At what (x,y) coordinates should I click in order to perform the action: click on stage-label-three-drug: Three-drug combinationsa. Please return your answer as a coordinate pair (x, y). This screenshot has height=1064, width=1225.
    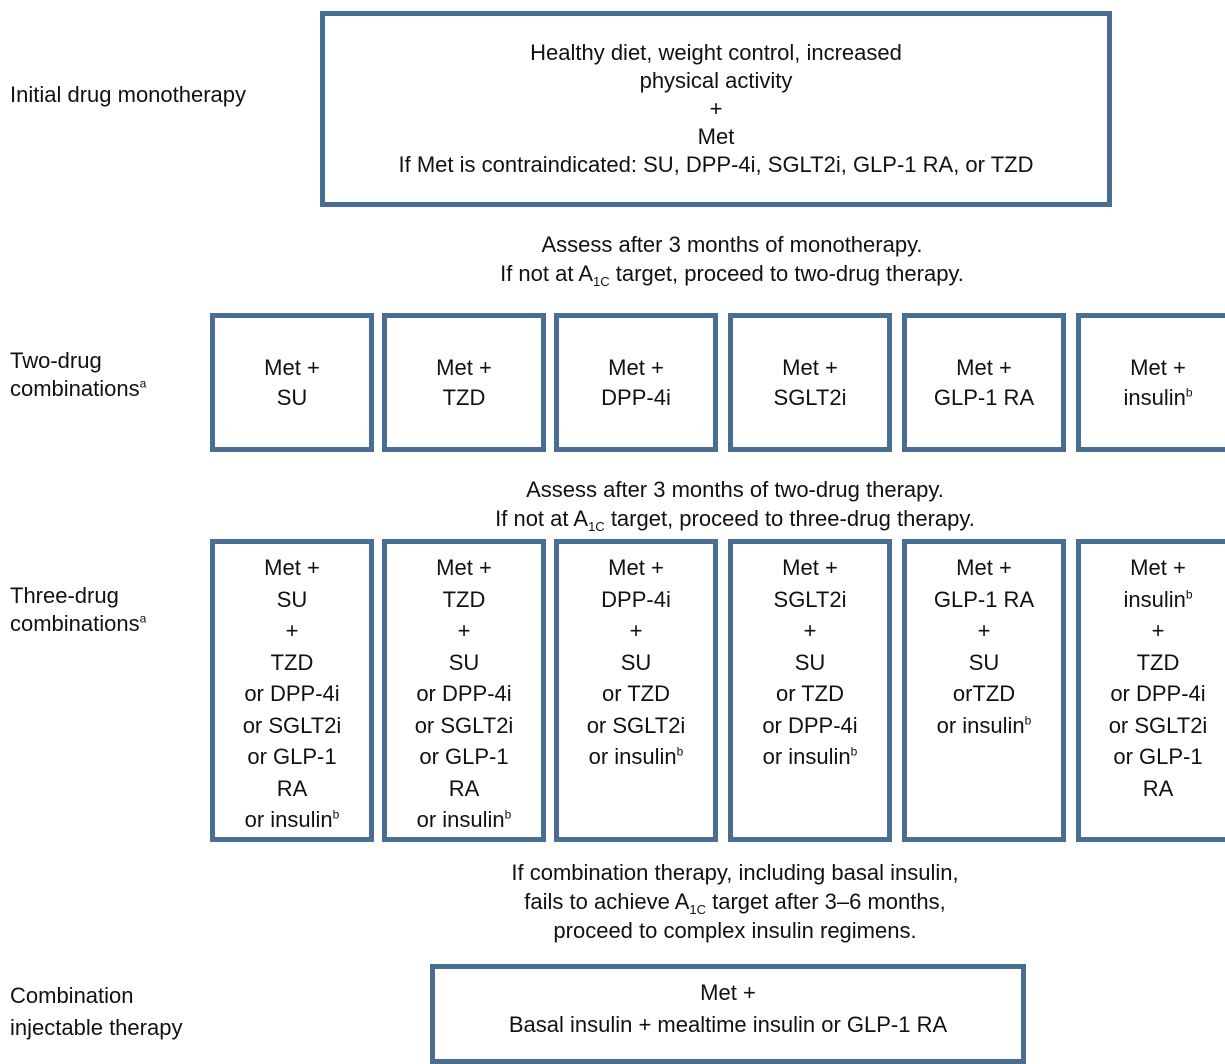
    Looking at the image, I should click on (78, 610).